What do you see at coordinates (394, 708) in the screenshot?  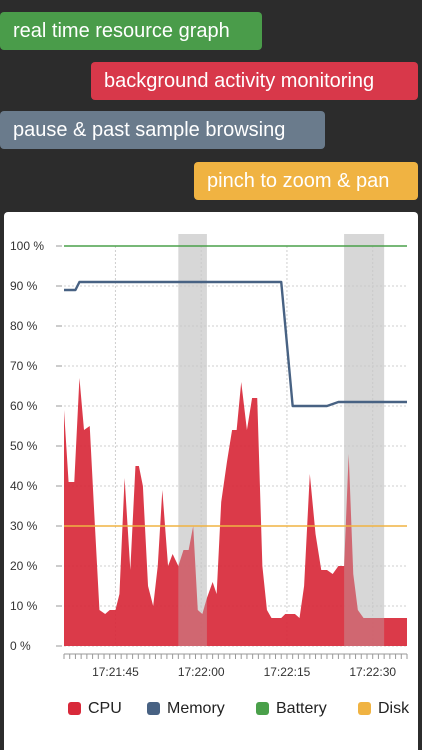 I see `legend-label-disk: Disk` at bounding box center [394, 708].